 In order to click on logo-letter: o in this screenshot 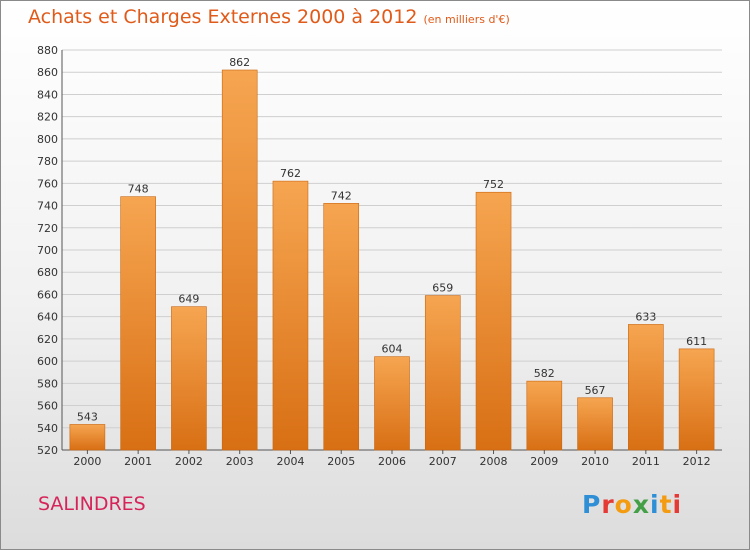, I will do `click(623, 504)`.